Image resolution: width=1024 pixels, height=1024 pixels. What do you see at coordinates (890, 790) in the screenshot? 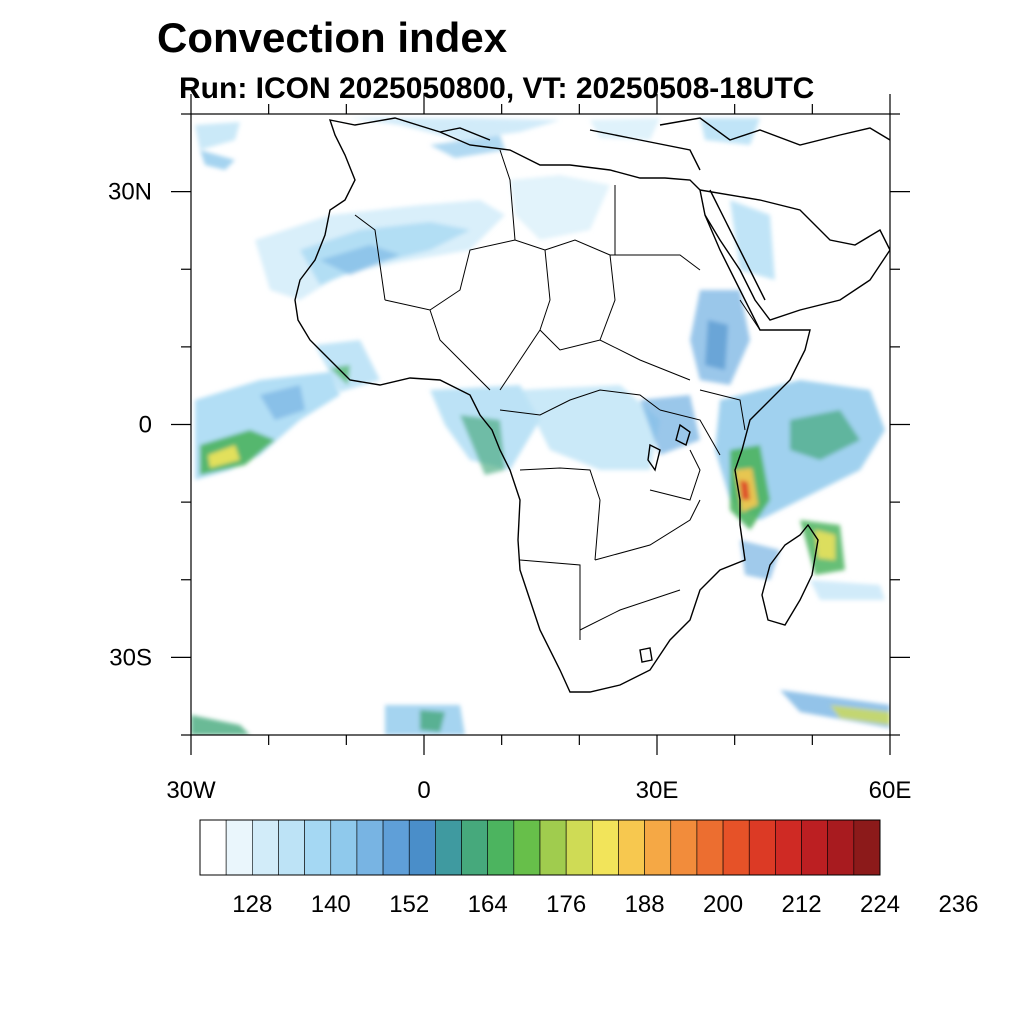
I see `lon-tick-label: 60E` at bounding box center [890, 790].